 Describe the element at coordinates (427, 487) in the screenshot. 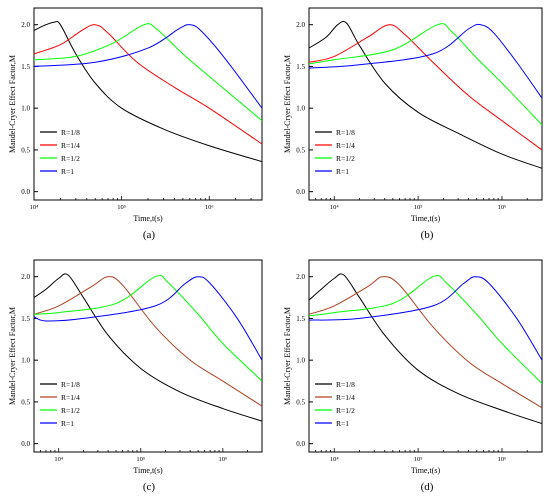

I see `panel-caption: (d)` at that location.